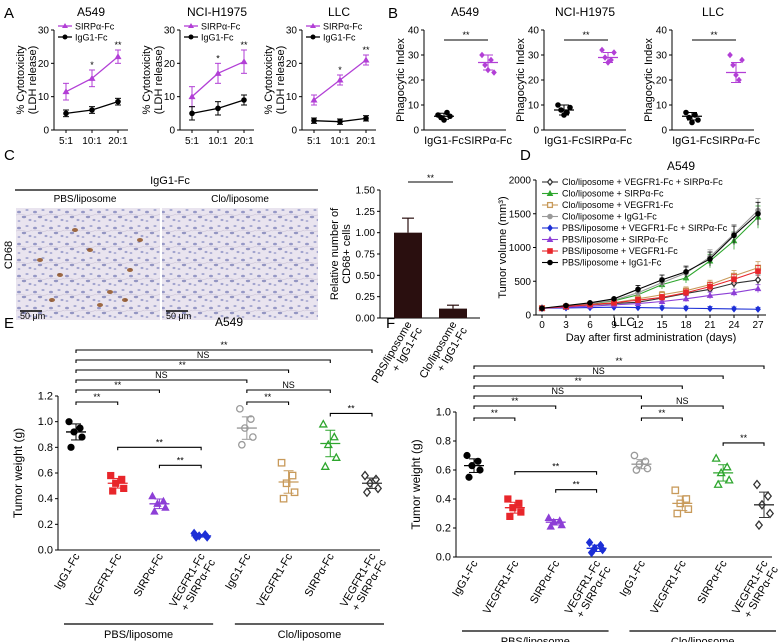  I want to click on y-tick-label: 0.50, so click(366, 276).